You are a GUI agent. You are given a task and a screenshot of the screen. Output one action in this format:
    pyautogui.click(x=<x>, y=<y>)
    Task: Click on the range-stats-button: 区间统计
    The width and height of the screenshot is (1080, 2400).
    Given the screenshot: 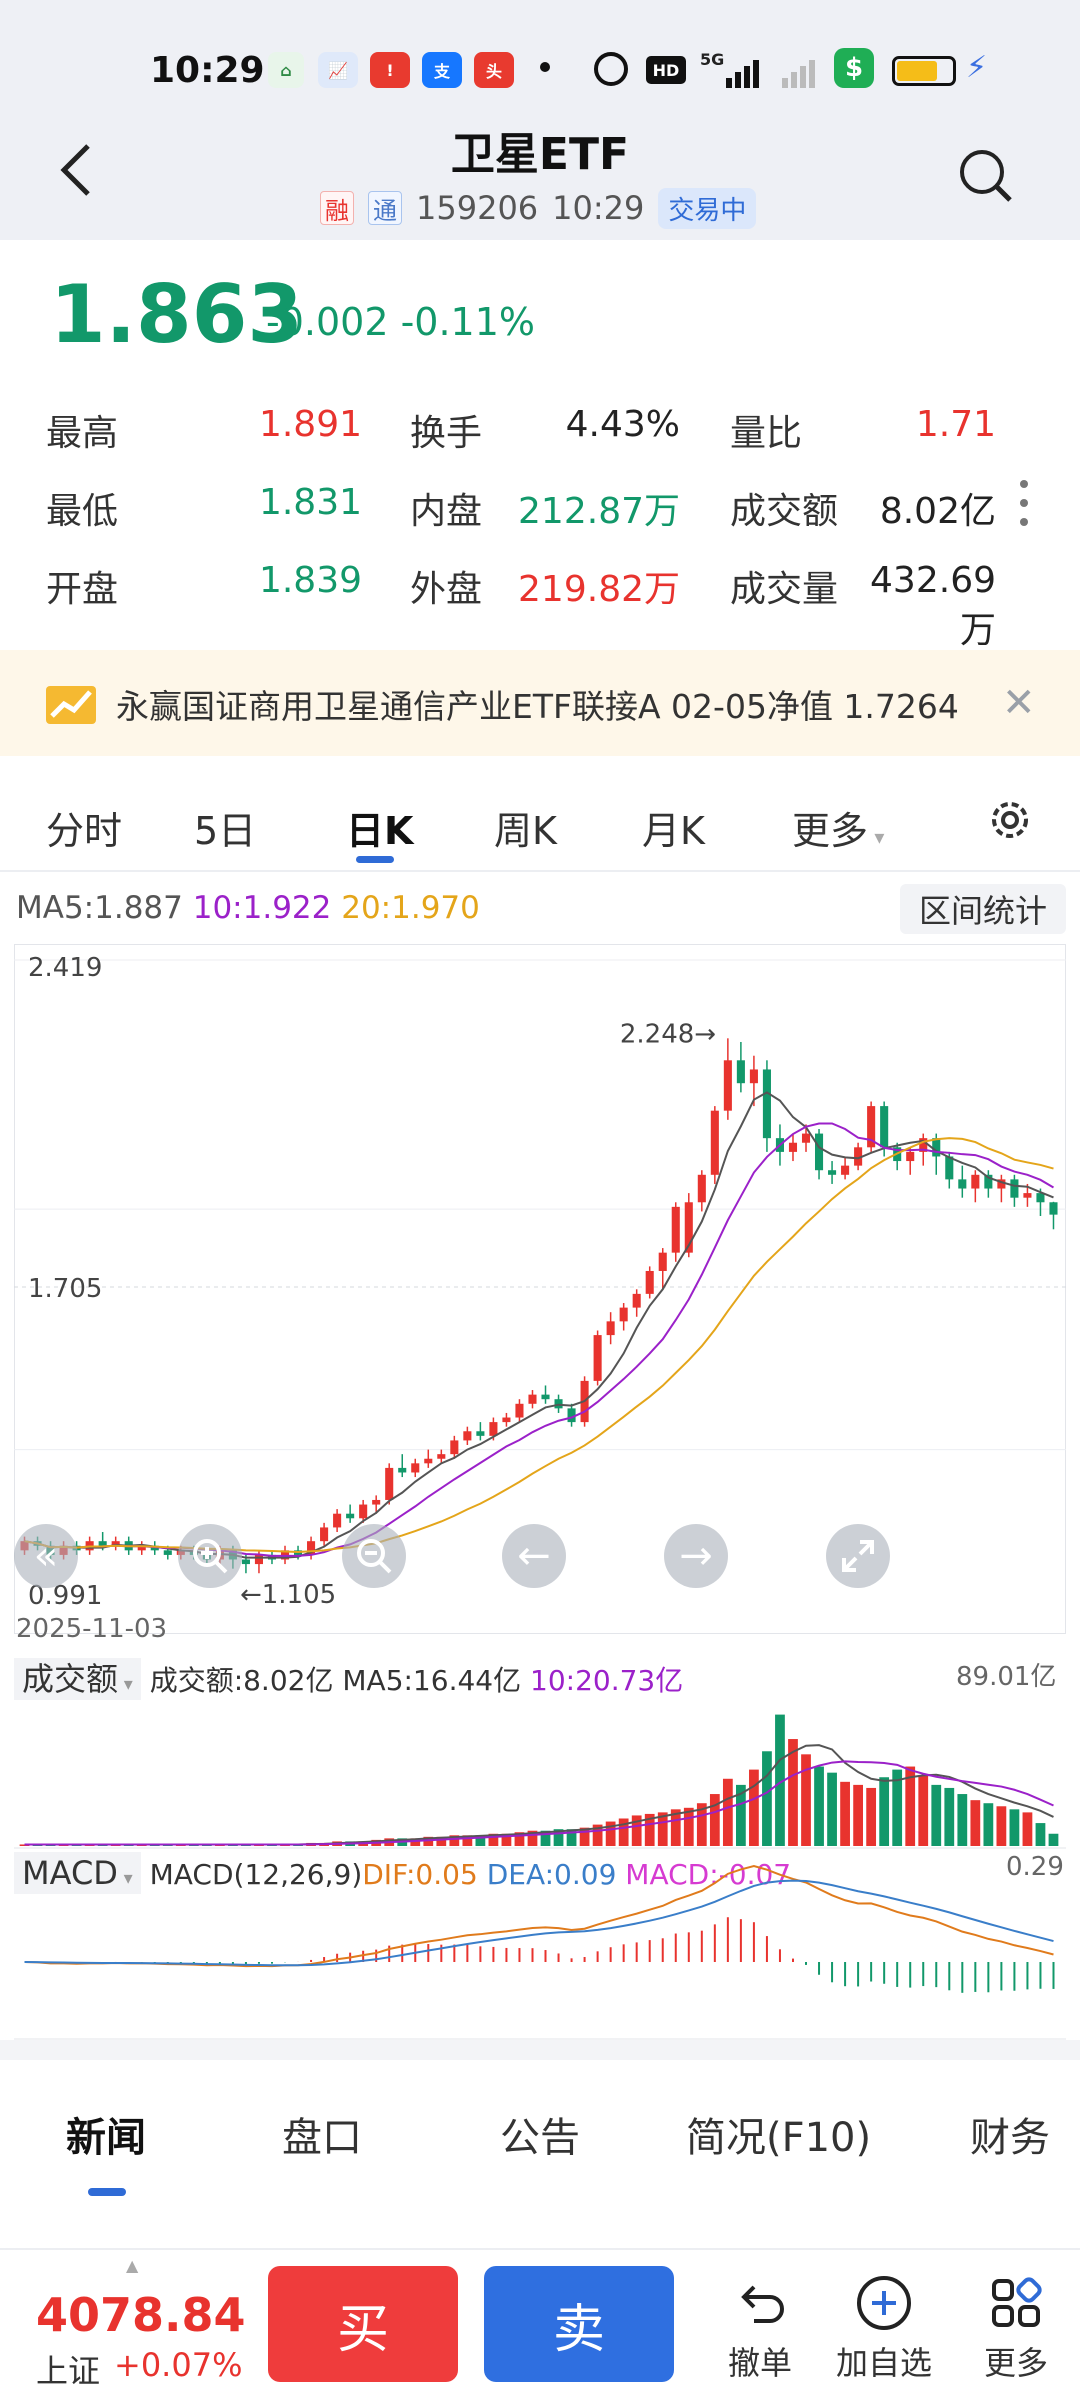 What is the action you would take?
    pyautogui.click(x=983, y=909)
    